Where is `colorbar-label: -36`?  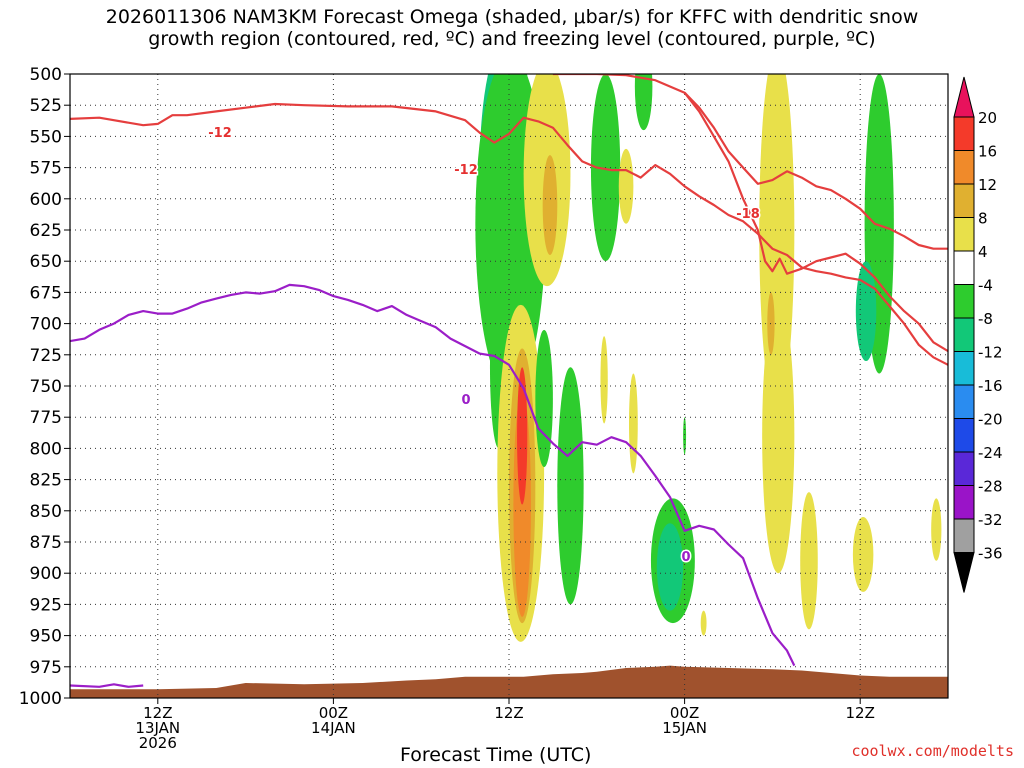
colorbar-label: -36 is located at coordinates (990, 554).